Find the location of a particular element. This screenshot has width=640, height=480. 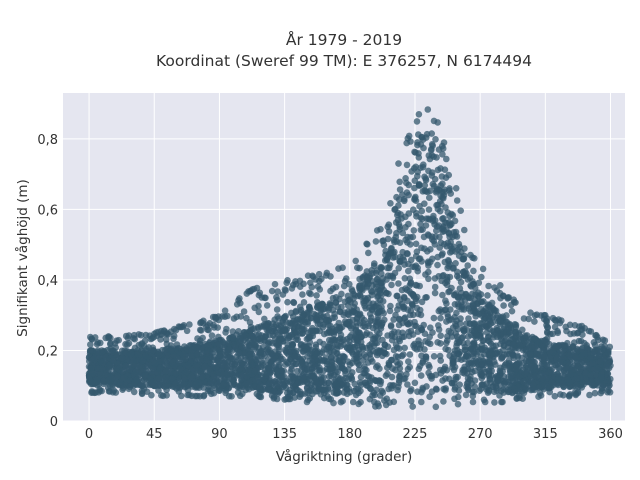

x-tick-label: 315 is located at coordinates (545, 434).